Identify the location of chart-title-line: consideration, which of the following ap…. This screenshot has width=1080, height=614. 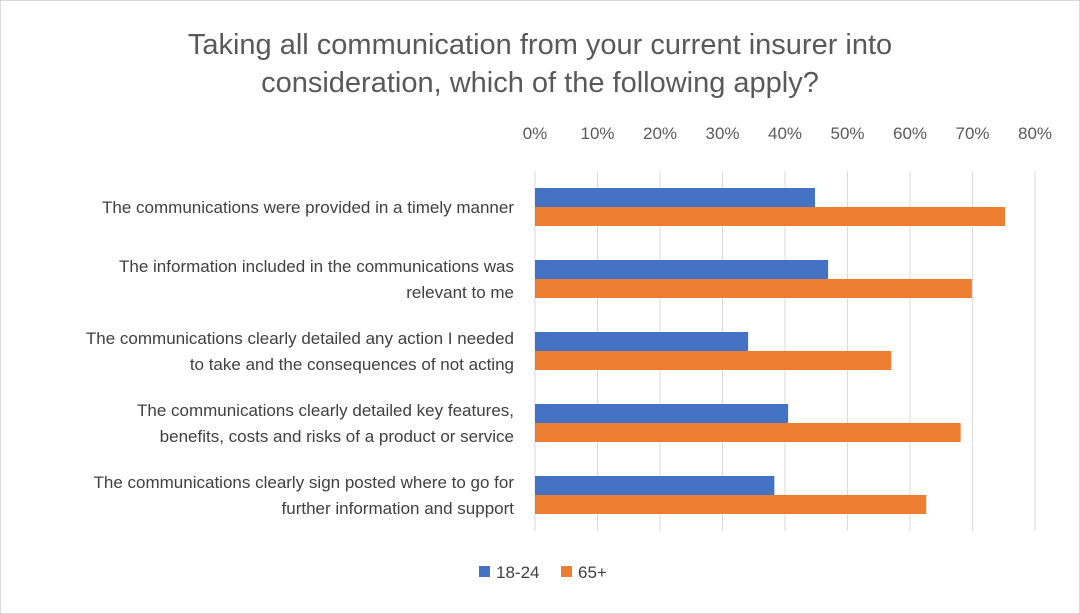
(540, 83).